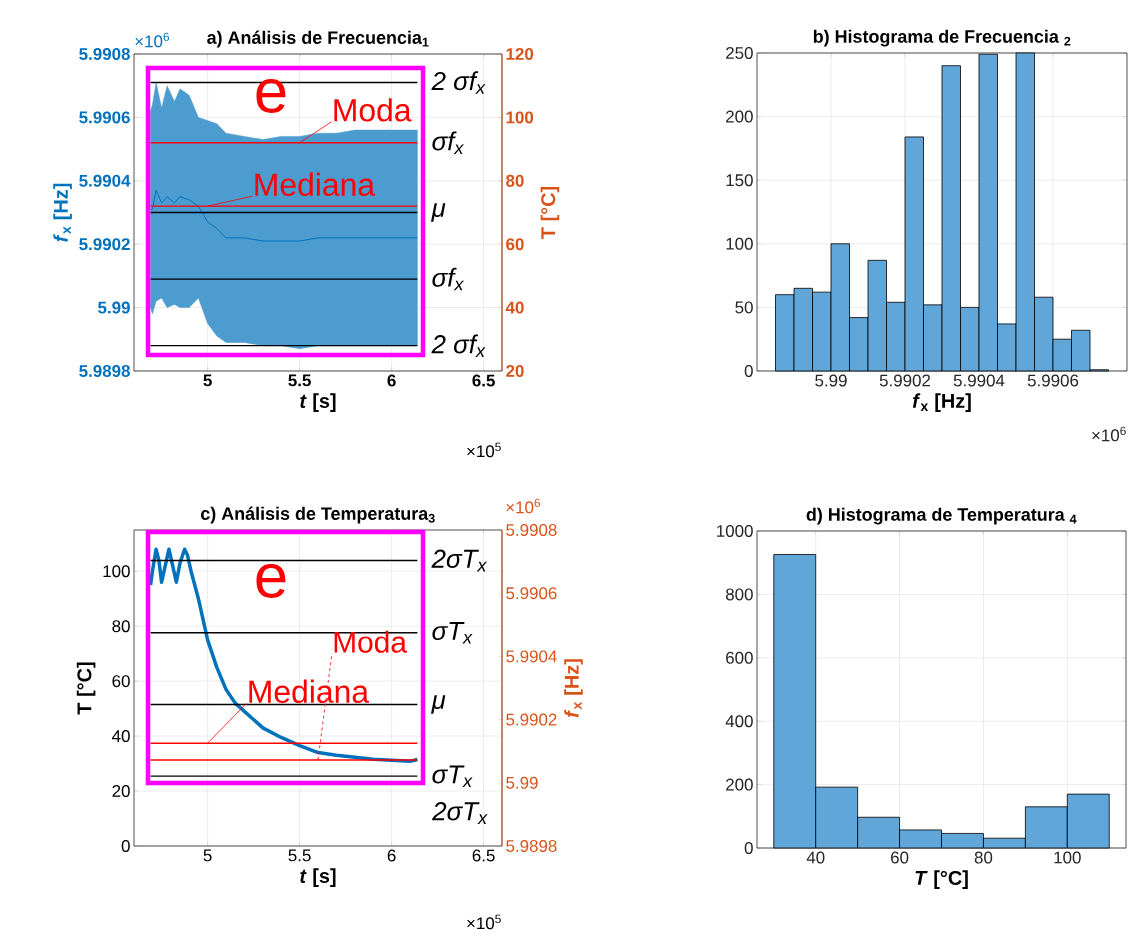  Describe the element at coordinates (1067, 857) in the screenshot. I see `x-tick-label: 100` at that location.